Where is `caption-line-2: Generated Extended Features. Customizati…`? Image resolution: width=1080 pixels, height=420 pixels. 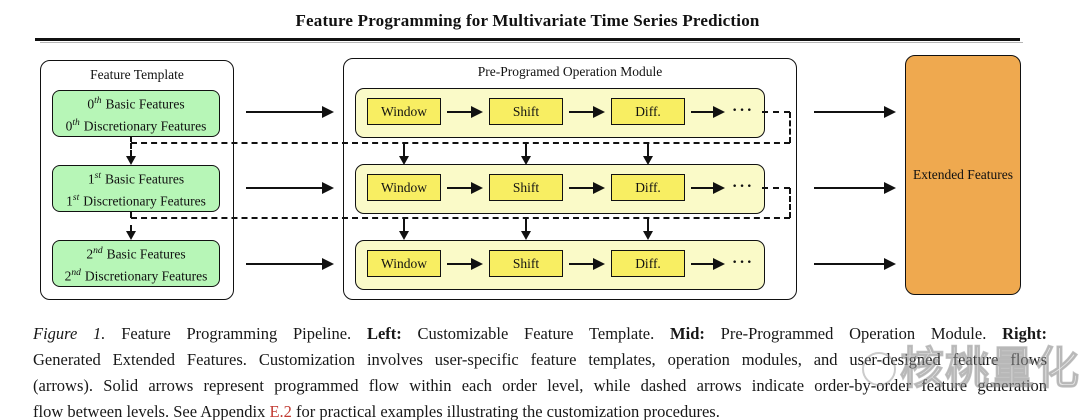 caption-line-2: Generated Extended Features. Customizati… is located at coordinates (540, 359).